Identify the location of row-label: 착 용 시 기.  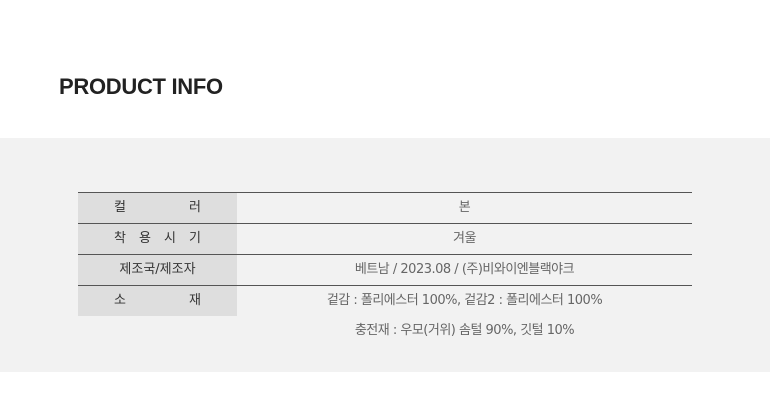
(157, 239).